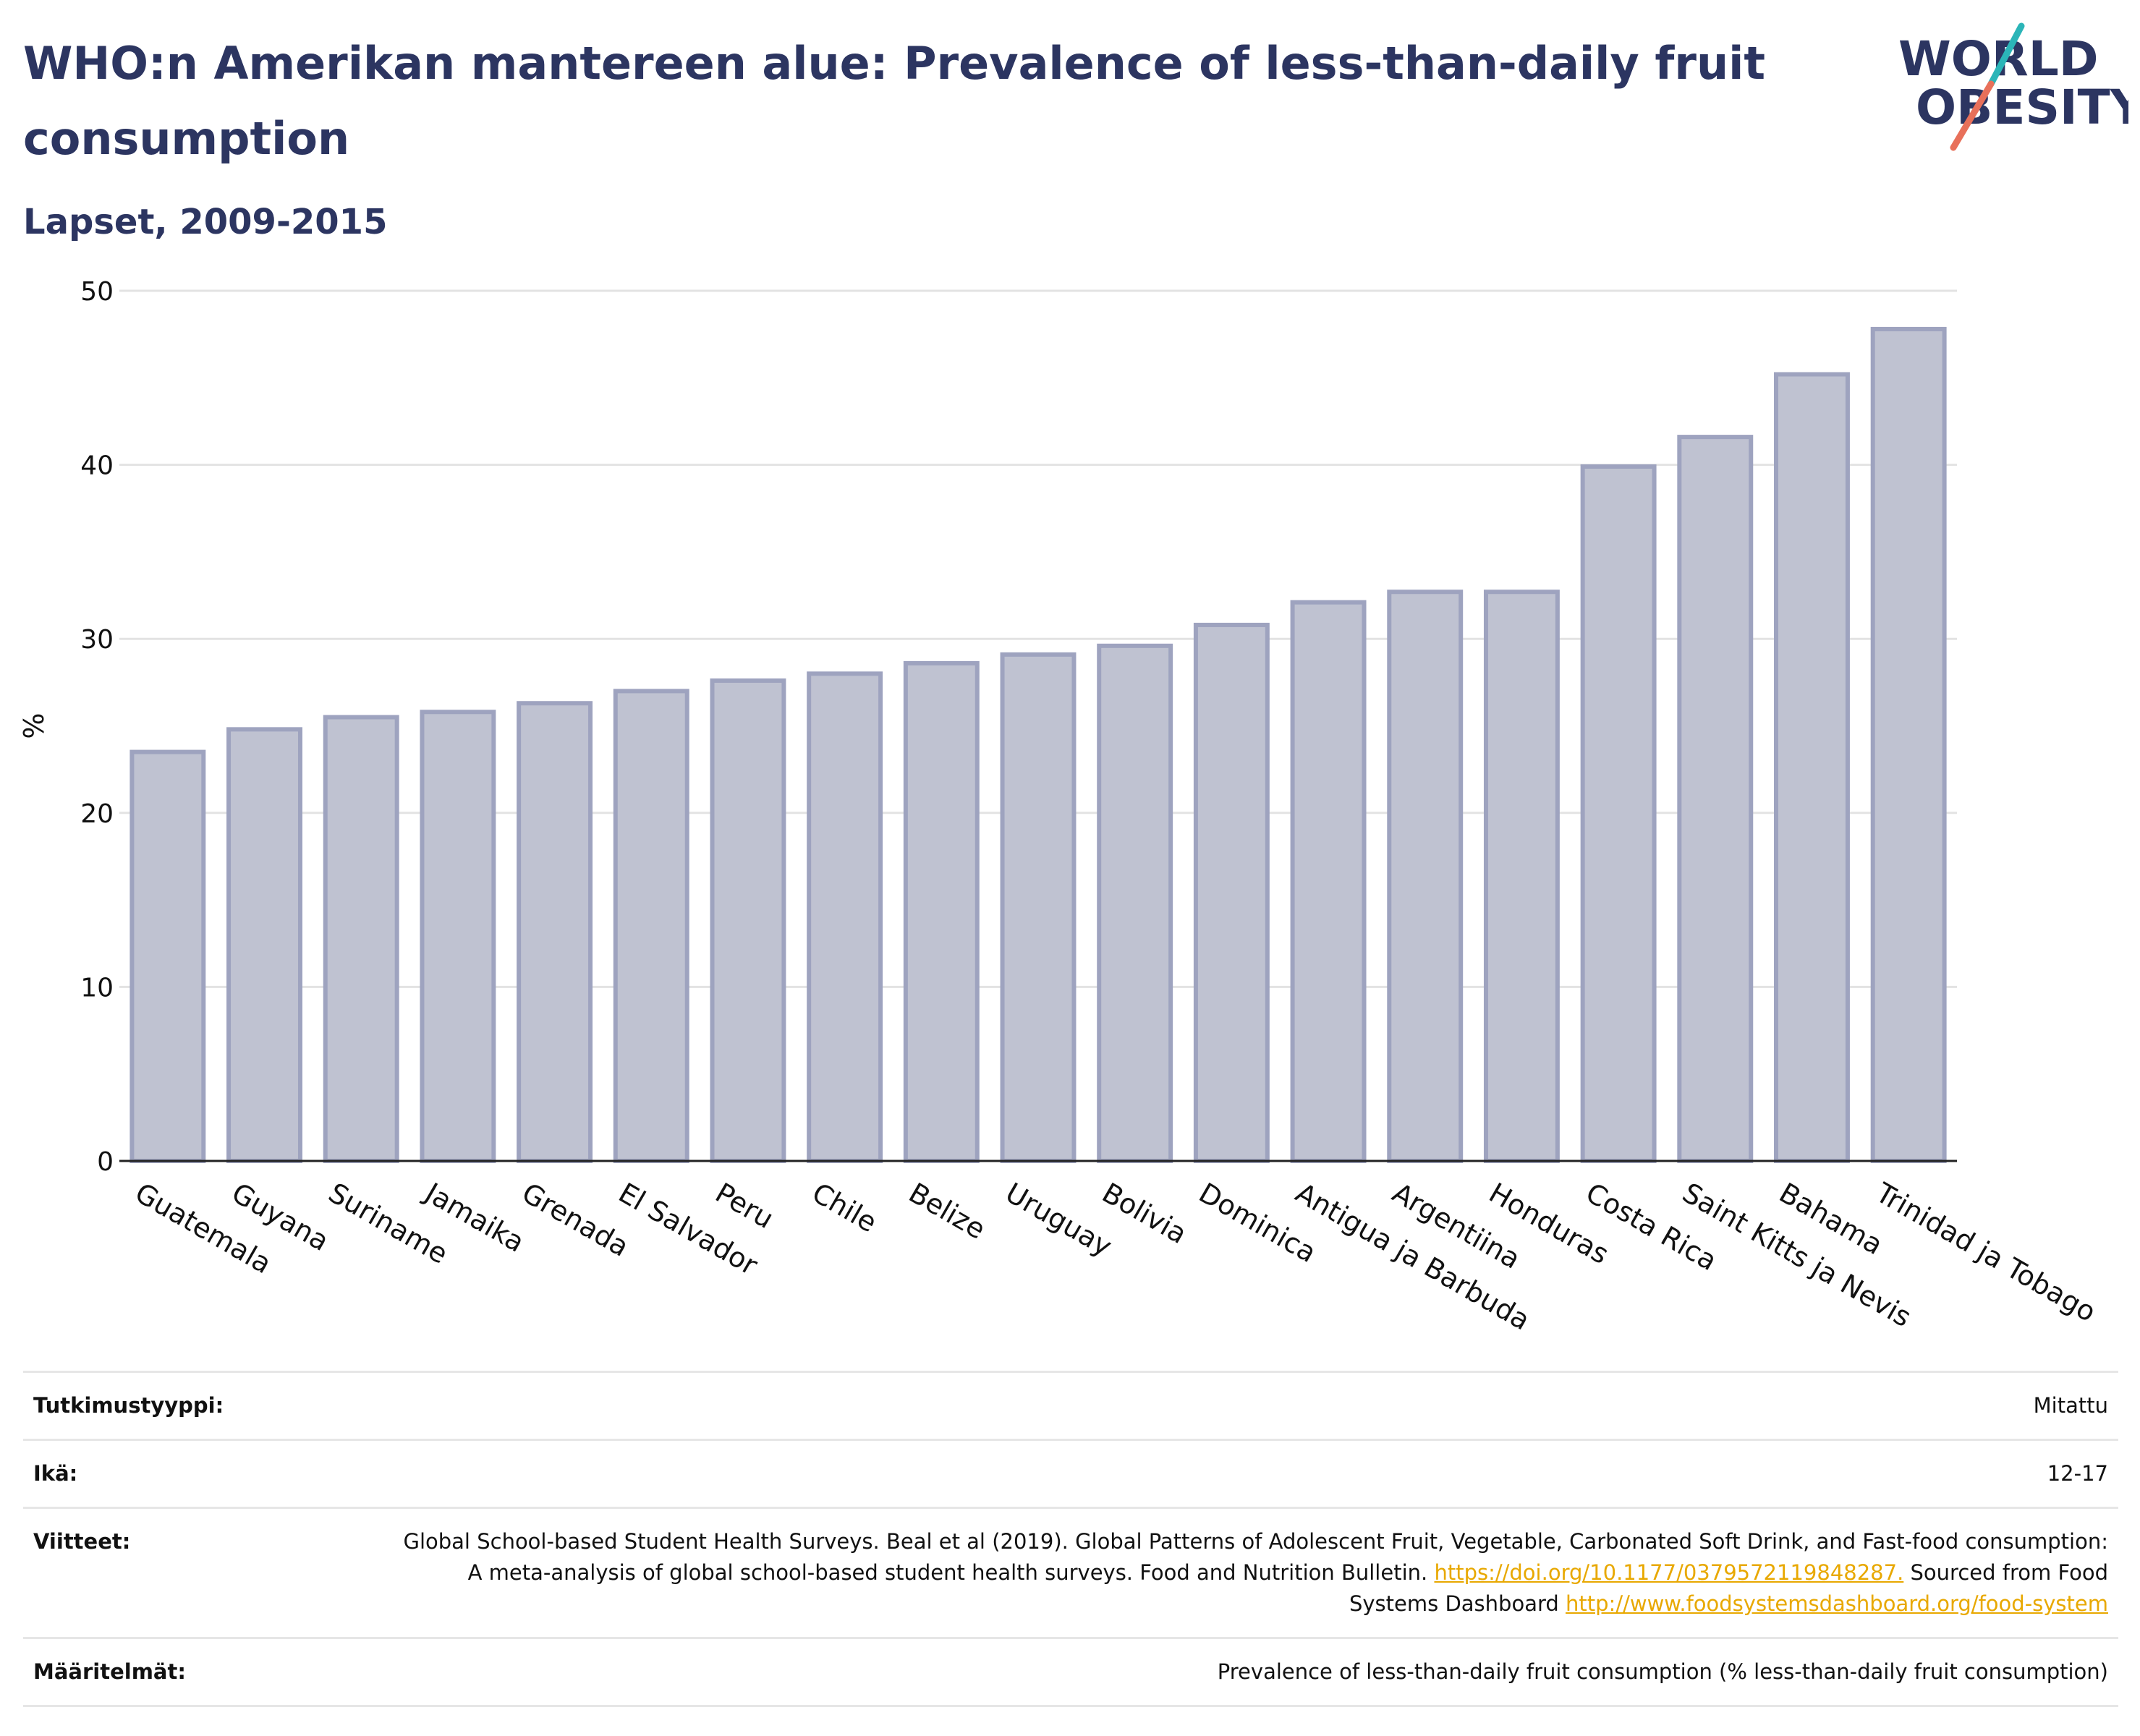 The height and width of the screenshot is (1736, 2140). I want to click on y-tick-label: 50, so click(97, 292).